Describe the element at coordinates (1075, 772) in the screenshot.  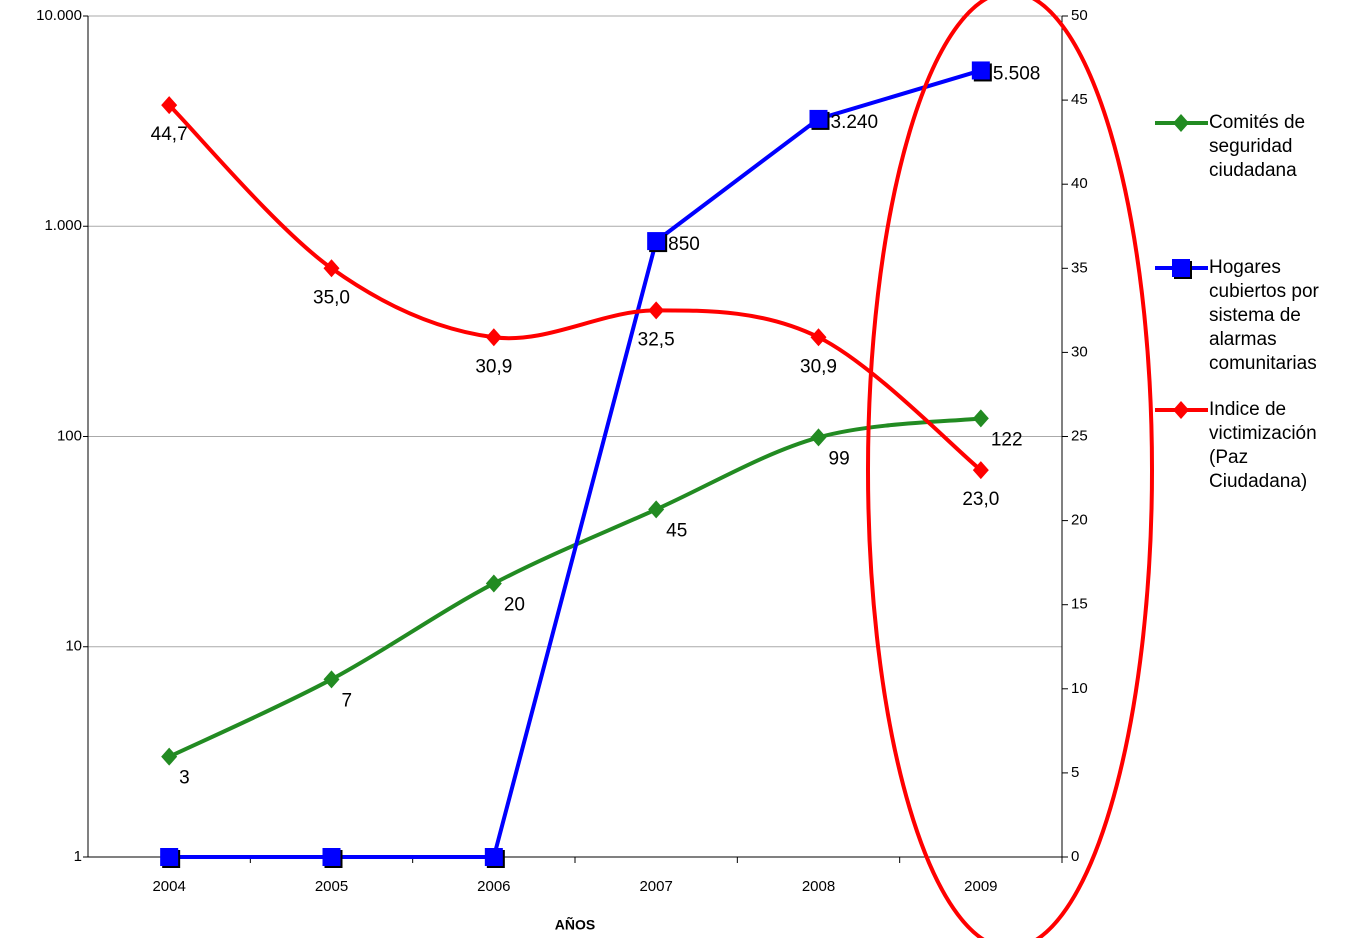
I see `y2-tick-label: 5` at that location.